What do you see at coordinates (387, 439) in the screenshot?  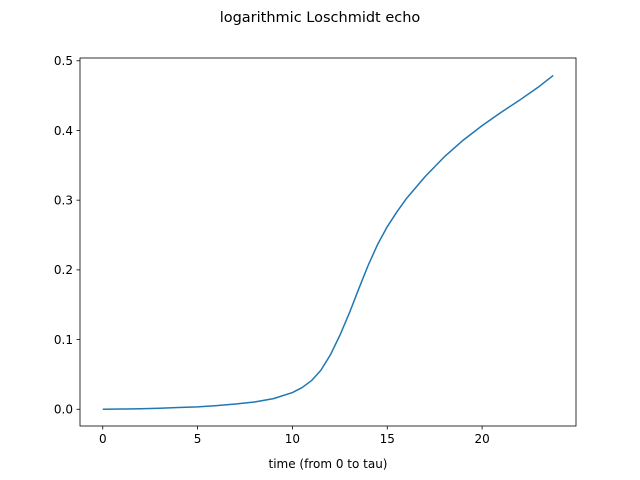 I see `x-tick-label: 15` at bounding box center [387, 439].